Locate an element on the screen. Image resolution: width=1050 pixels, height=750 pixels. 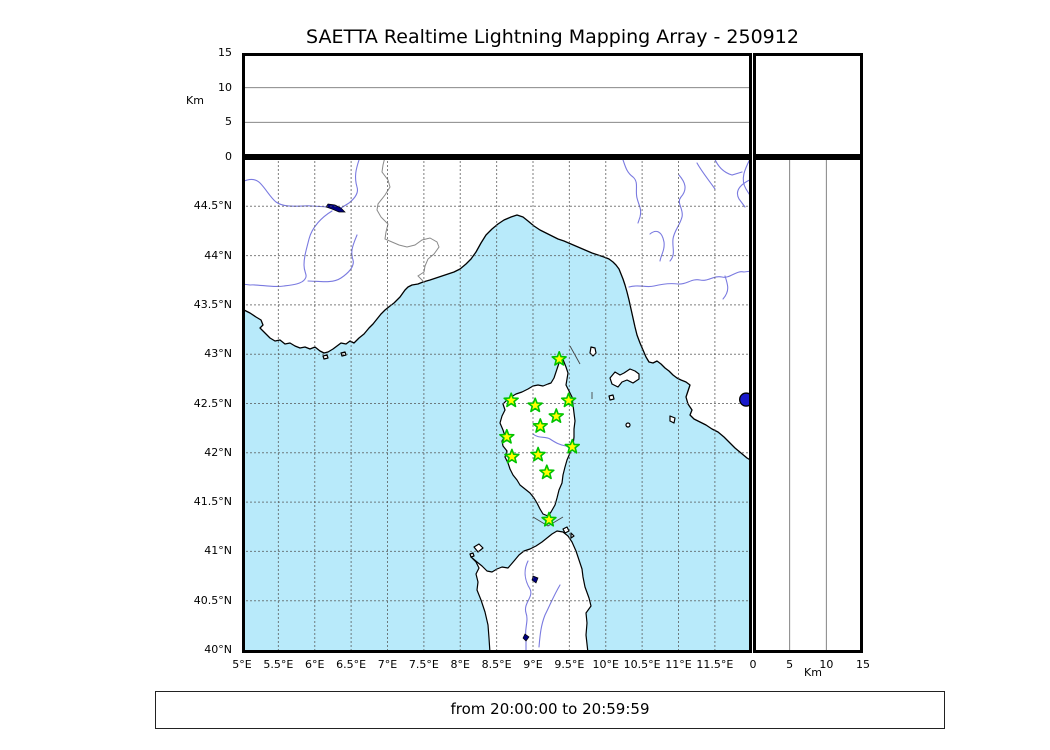
lat-tick-label: 40°N is located at coordinates (218, 649).